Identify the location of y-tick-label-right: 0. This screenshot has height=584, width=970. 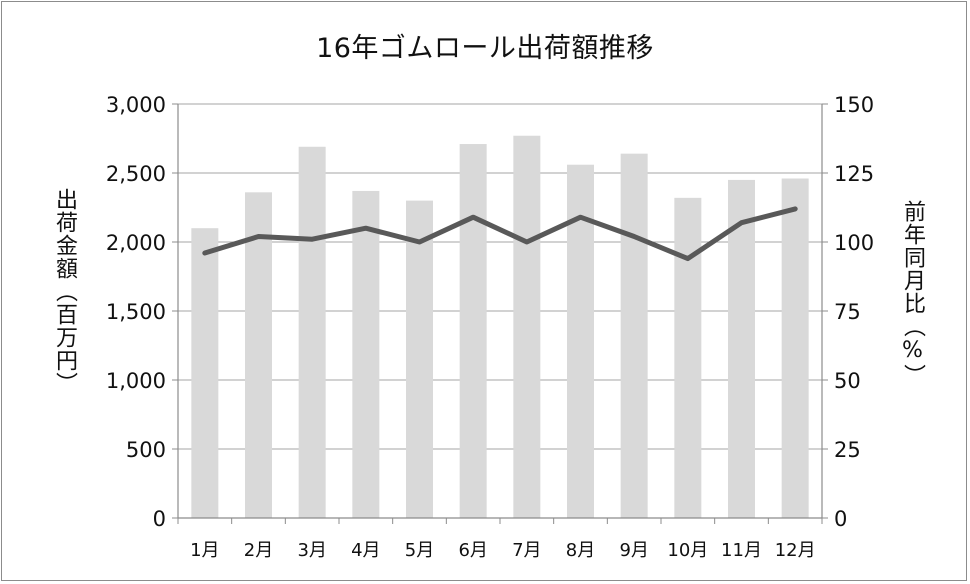
(840, 519).